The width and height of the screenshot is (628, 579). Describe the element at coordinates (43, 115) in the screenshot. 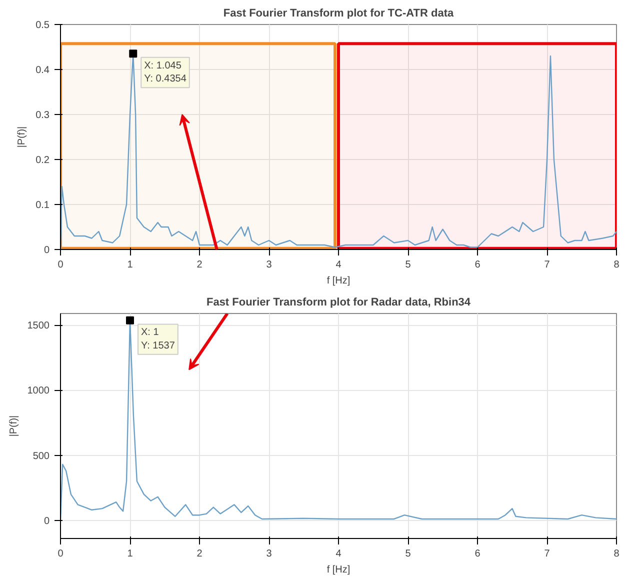

I see `y-tick-label: 0.3` at that location.